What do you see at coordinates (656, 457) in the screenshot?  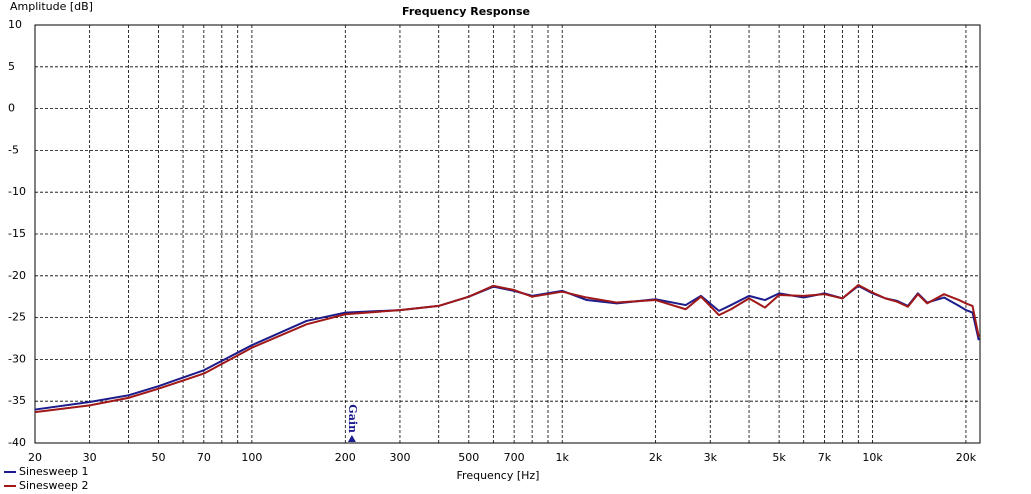 I see `x-tick-label: 2k` at bounding box center [656, 457].